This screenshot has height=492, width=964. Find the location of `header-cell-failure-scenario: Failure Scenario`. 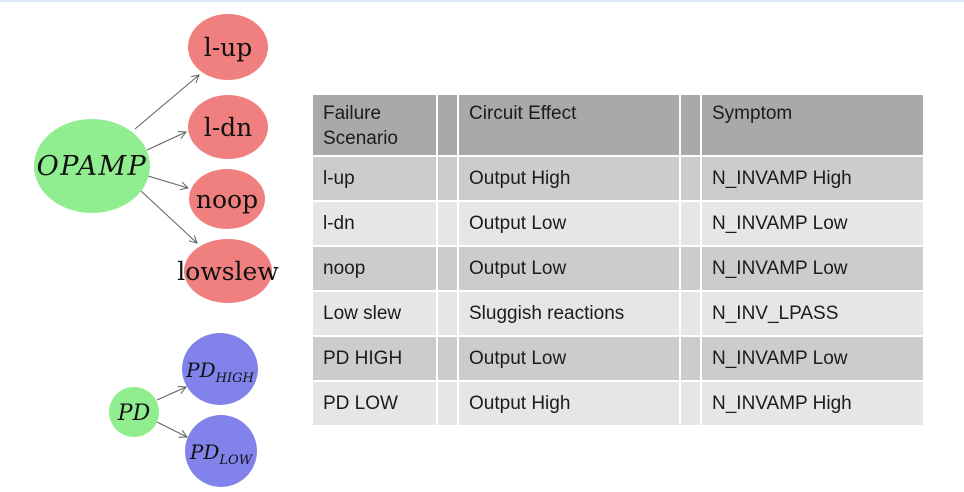

header-cell-failure-scenario: Failure Scenario is located at coordinates (374, 125).